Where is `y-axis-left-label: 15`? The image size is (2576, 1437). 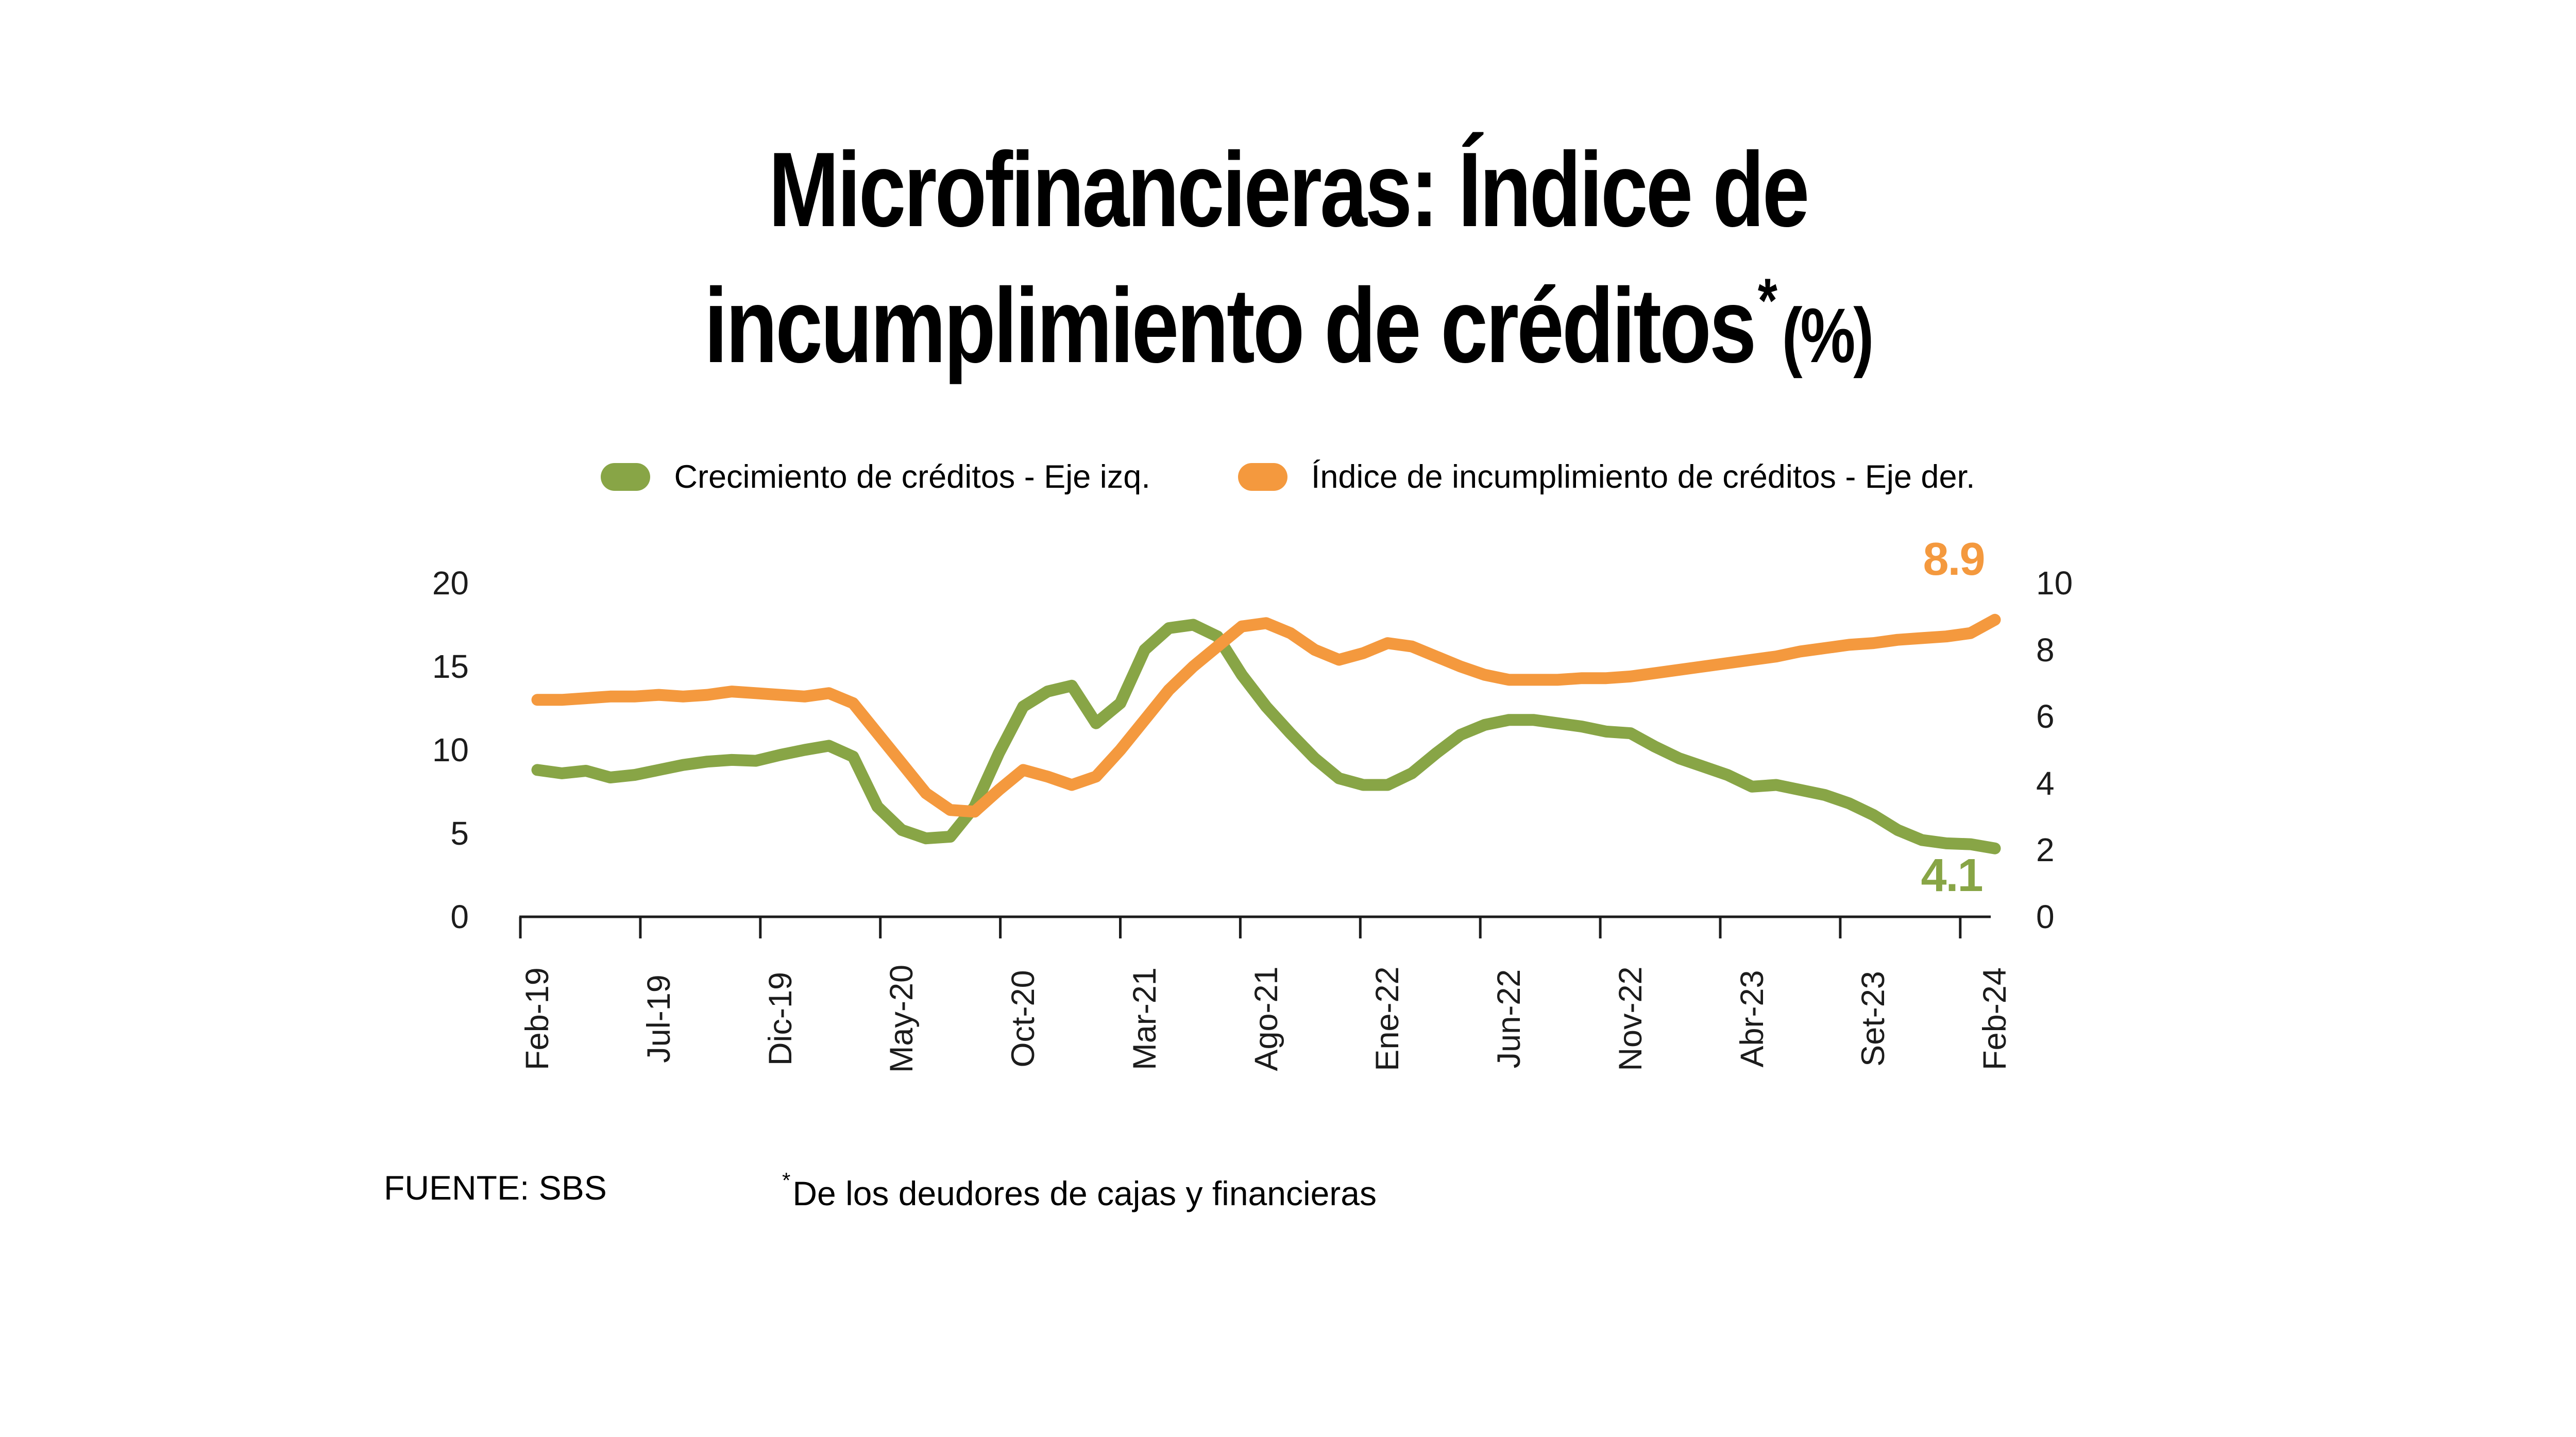
y-axis-left-label: 15 is located at coordinates (450, 666).